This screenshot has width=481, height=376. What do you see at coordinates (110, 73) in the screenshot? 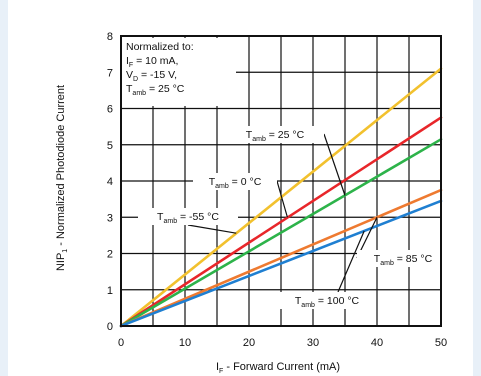
I see `y-tick-label: 7` at bounding box center [110, 73].